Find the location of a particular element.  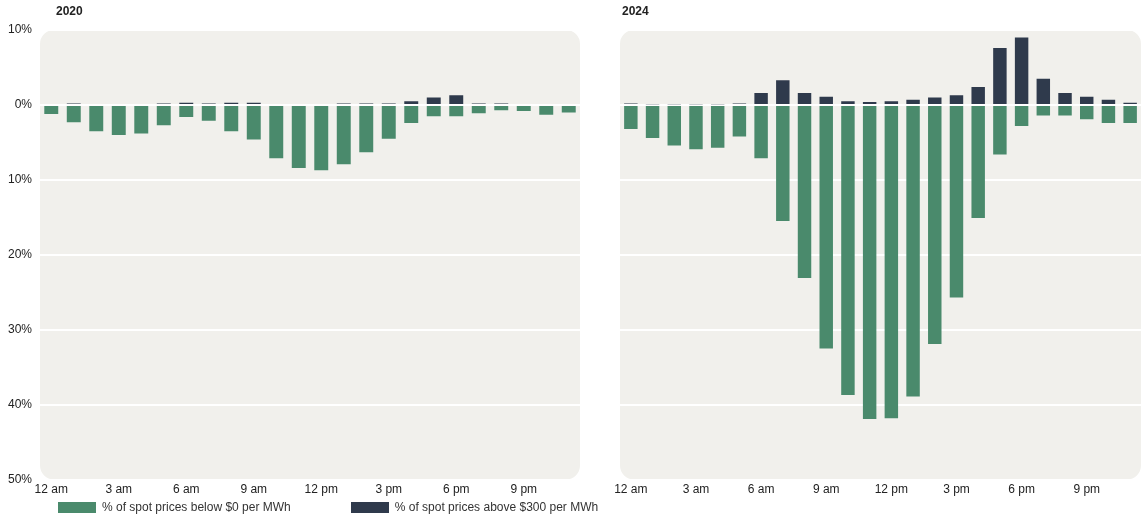

y-tick-label: 20% is located at coordinates (20, 254).